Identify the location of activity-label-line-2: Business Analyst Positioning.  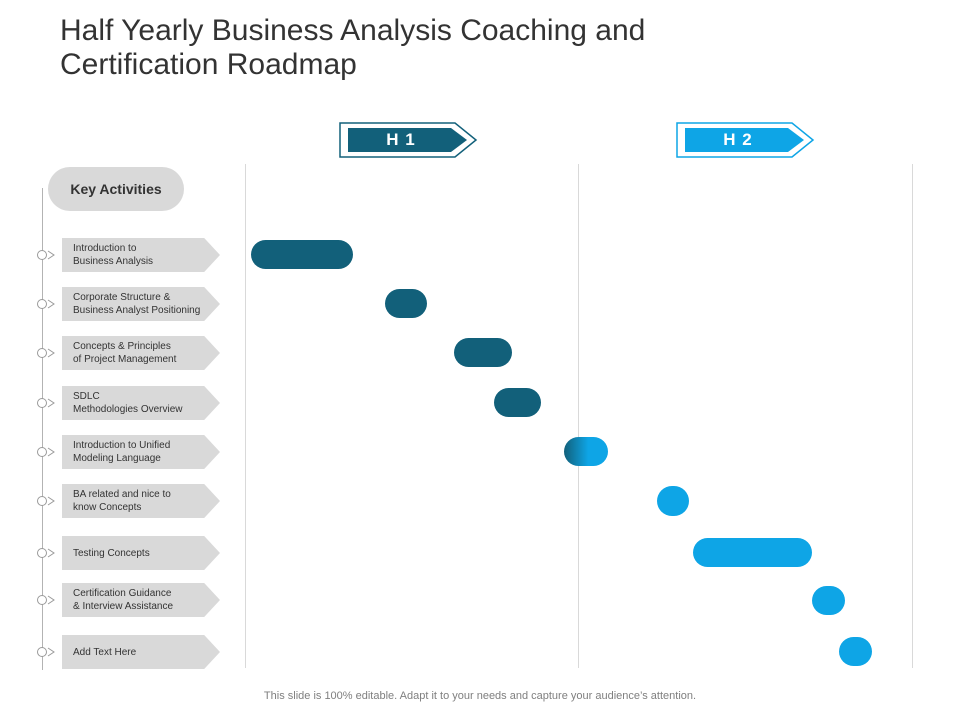
(137, 310).